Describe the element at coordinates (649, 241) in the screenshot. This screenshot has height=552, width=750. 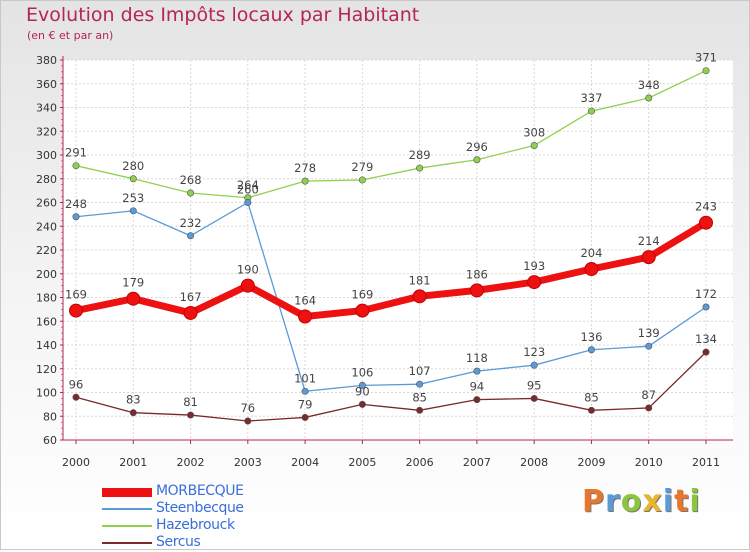
I see `data-label-morbecque: 214` at that location.